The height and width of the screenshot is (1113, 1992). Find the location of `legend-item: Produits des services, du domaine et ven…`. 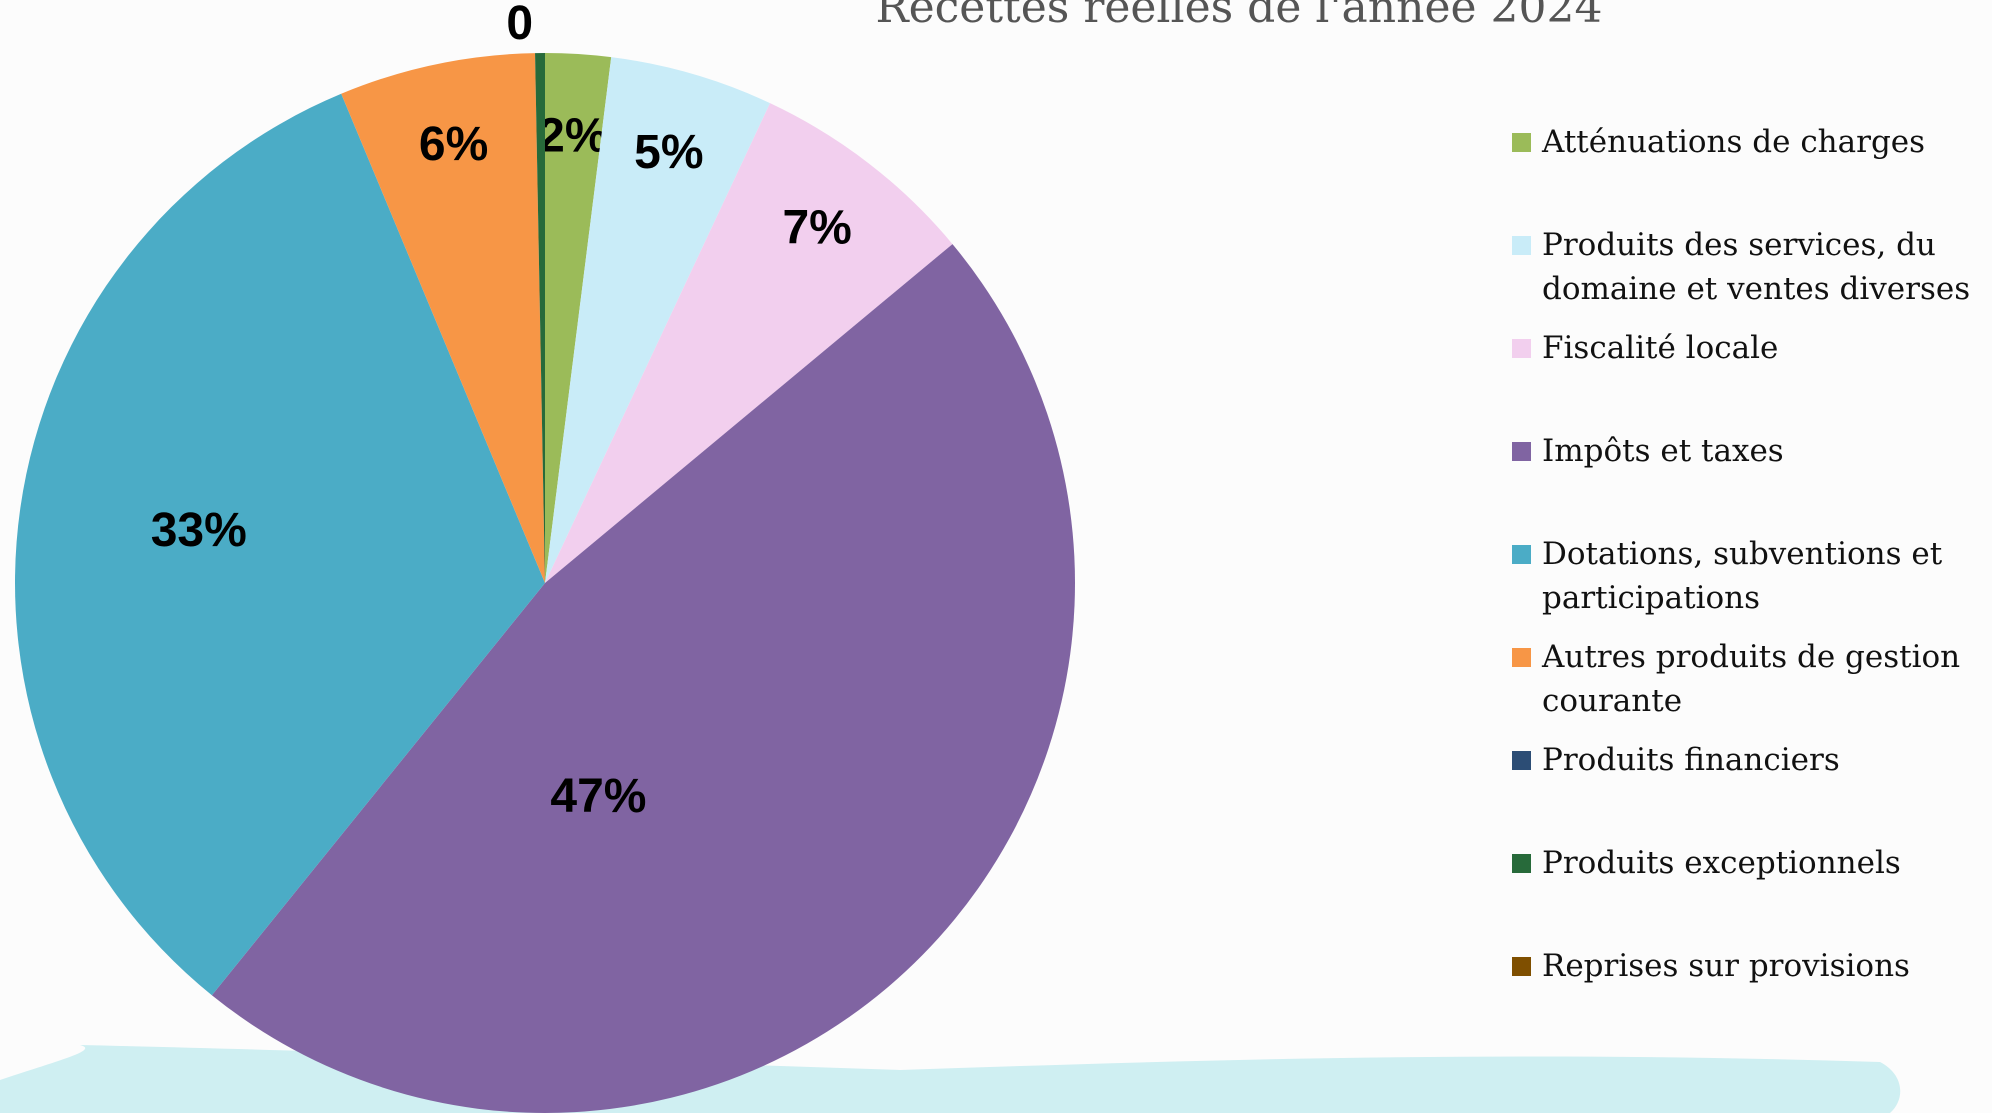

legend-item: Produits des services, du domaine et ven… is located at coordinates (1752, 267).